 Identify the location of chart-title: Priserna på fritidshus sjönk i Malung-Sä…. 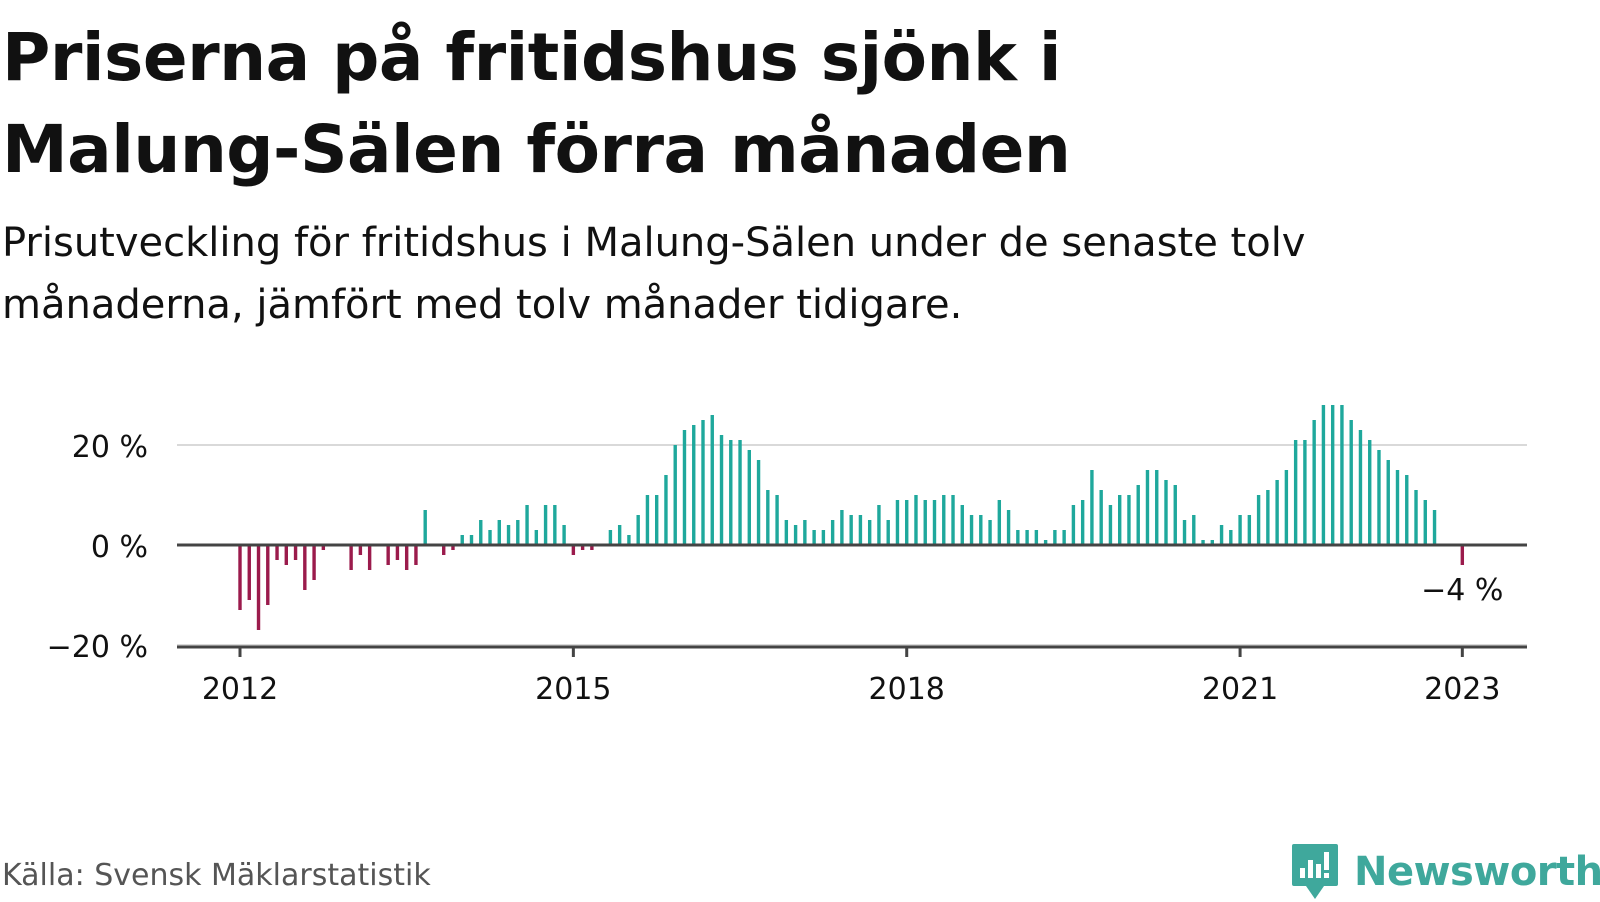
(536, 103).